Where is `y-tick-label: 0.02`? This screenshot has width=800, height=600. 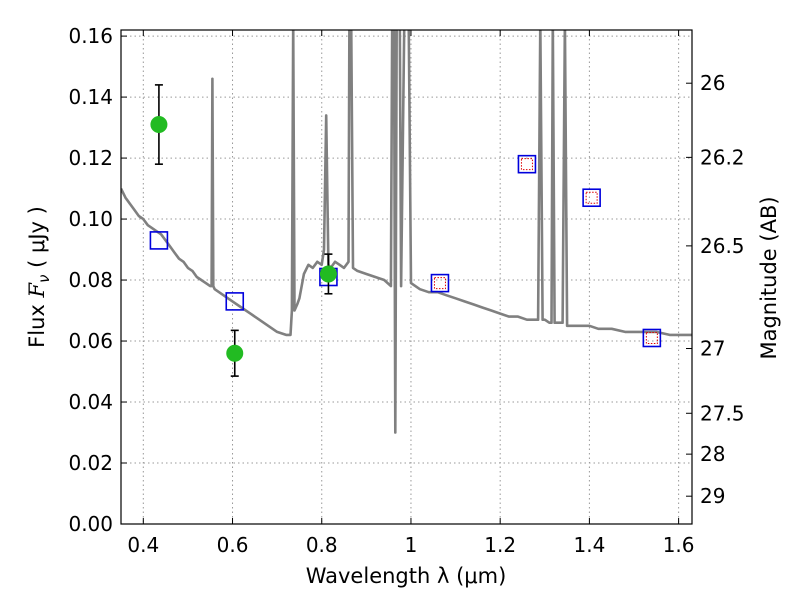 y-tick-label: 0.02 is located at coordinates (90, 463).